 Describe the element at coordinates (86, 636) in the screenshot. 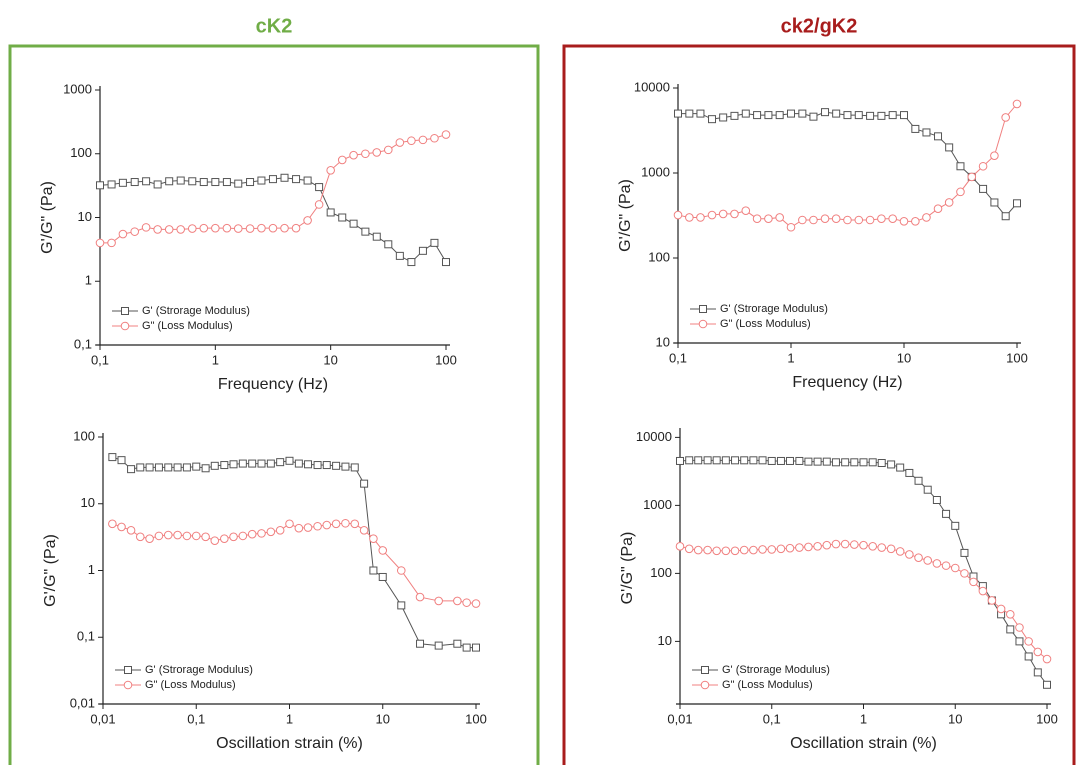

I see `y-tick-label: 0,1` at that location.